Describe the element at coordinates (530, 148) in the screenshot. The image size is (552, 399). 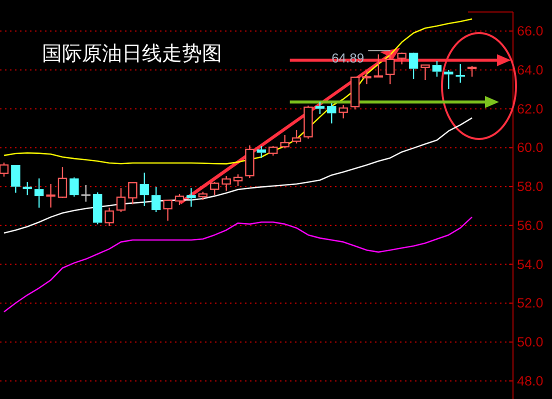
I see `y-tick-label: 60.0` at that location.